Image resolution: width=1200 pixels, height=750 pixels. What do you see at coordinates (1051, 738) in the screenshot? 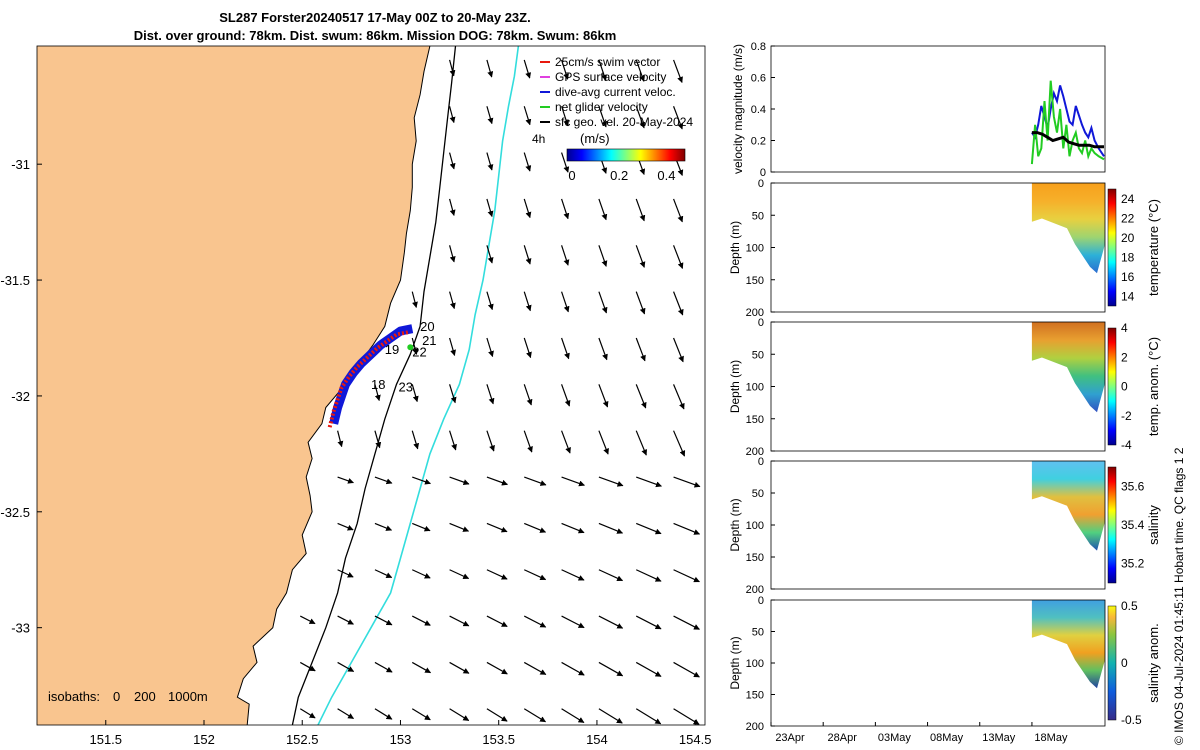
I see `time-x-tick-label: 18May` at bounding box center [1051, 738].